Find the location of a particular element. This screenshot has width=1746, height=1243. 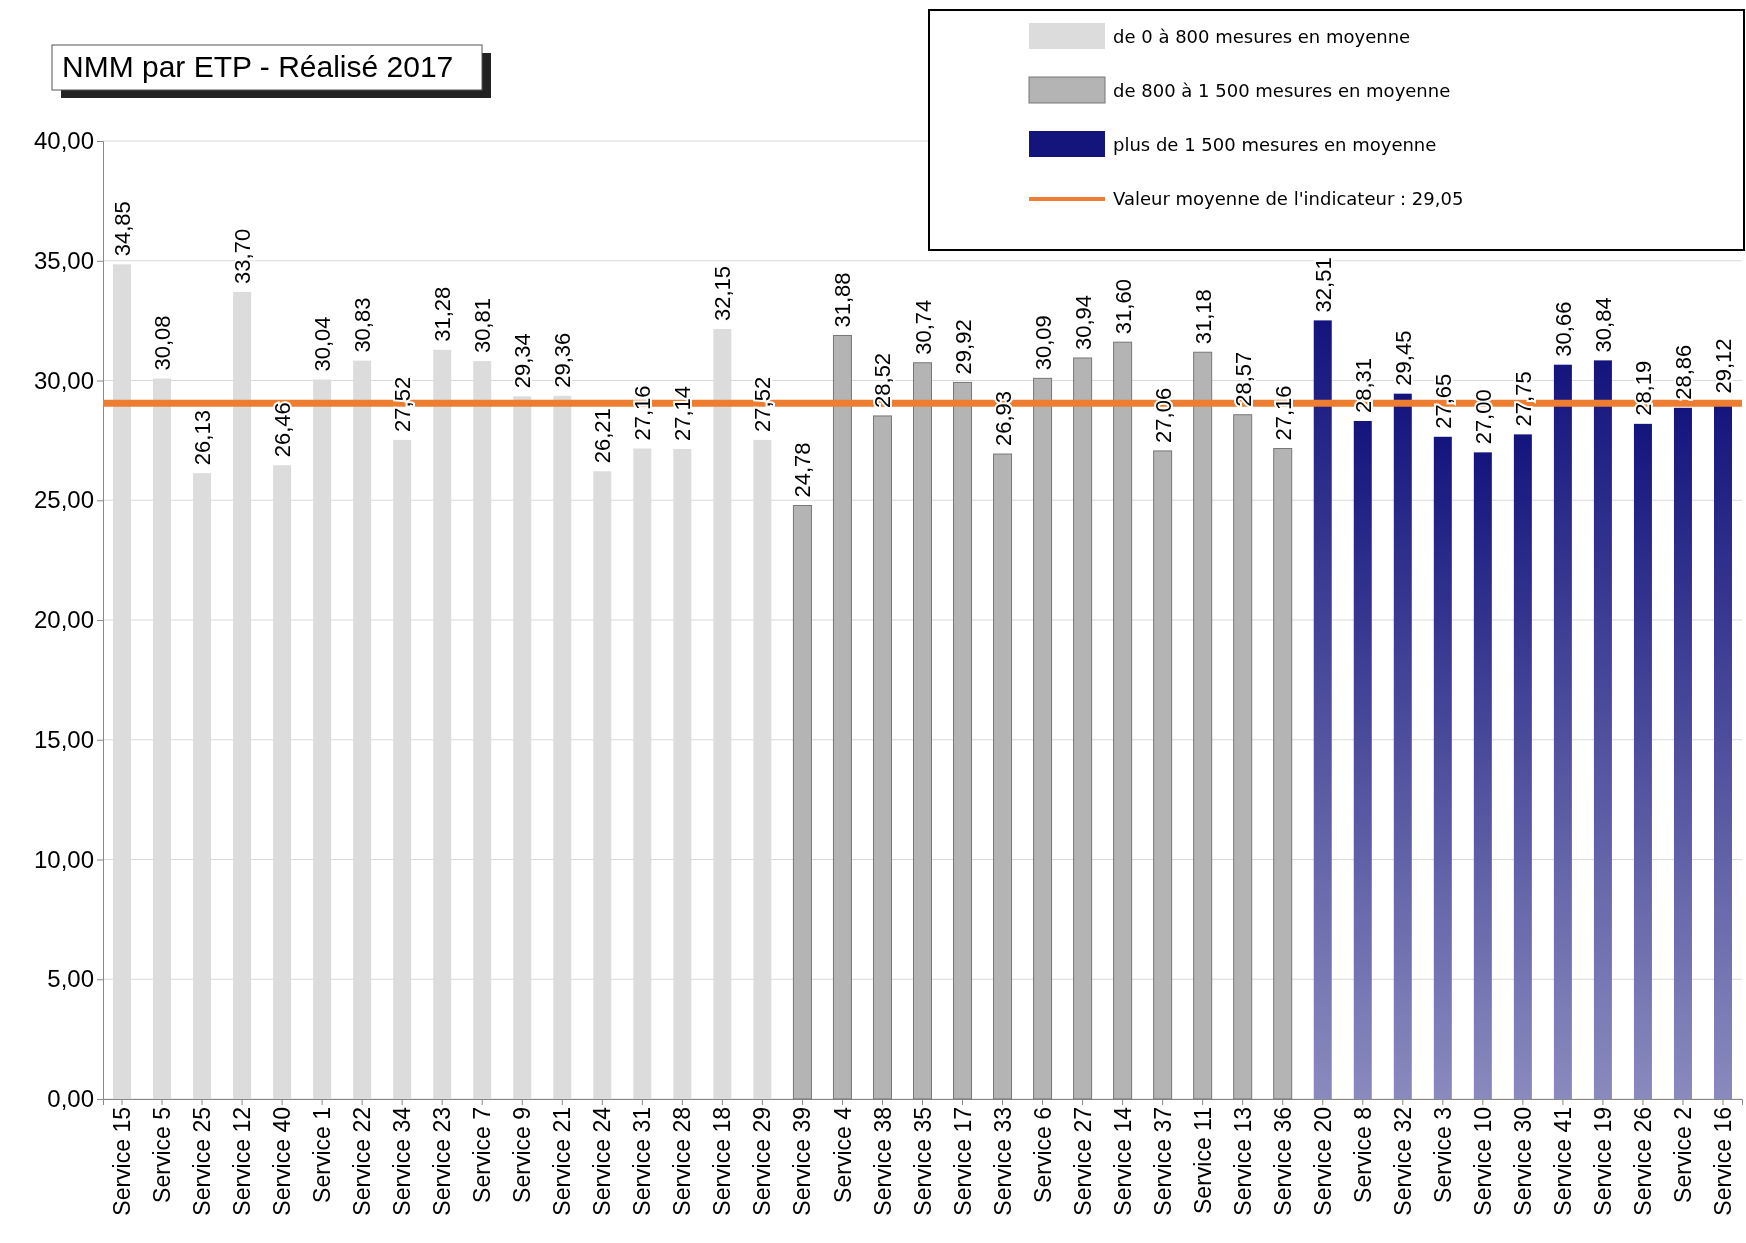

y-tick-label: 35,00 is located at coordinates (63, 260).